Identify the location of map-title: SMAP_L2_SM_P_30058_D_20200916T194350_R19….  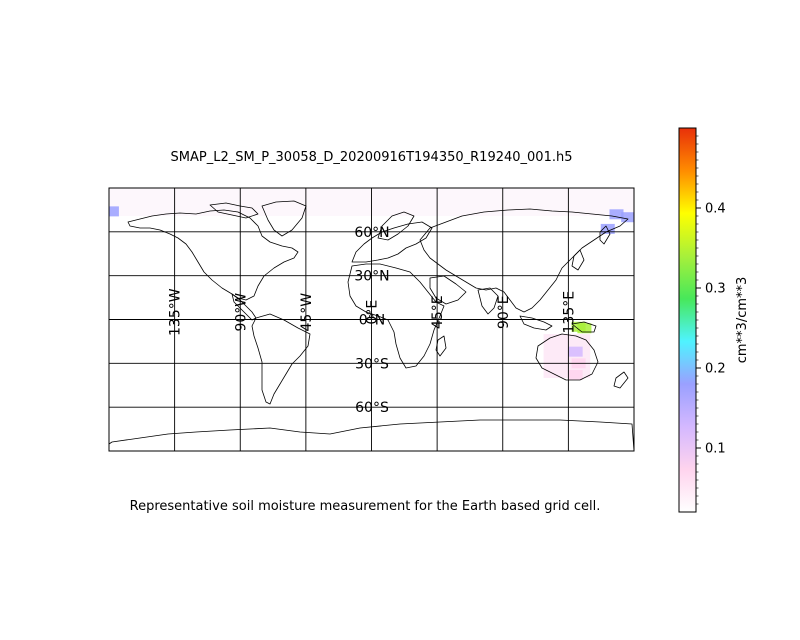
(371, 157).